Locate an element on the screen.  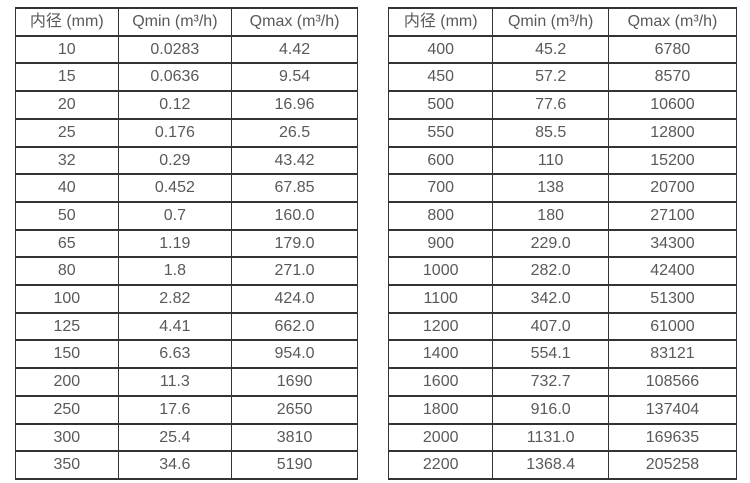
table-row: 20 0.12 16.96 is located at coordinates (186, 105).